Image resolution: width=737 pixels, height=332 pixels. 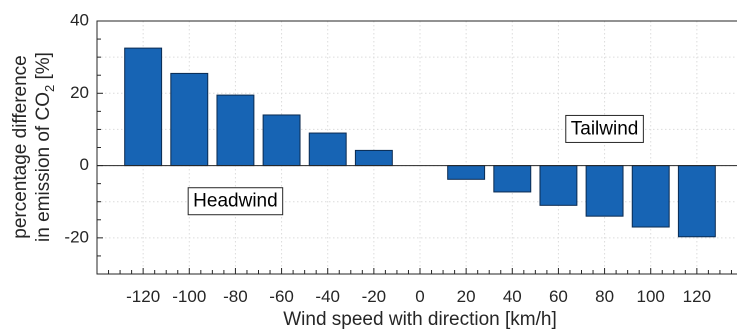 I want to click on x-tick-label: 120, so click(x=697, y=296).